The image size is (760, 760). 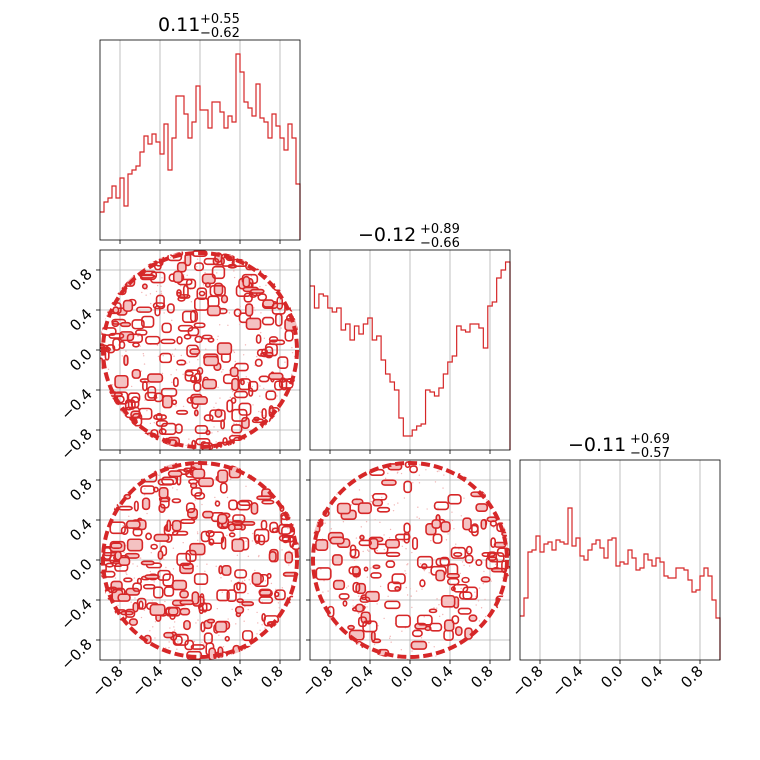 What do you see at coordinates (612, 677) in the screenshot?
I see `x-tick-label: 0.0` at bounding box center [612, 677].